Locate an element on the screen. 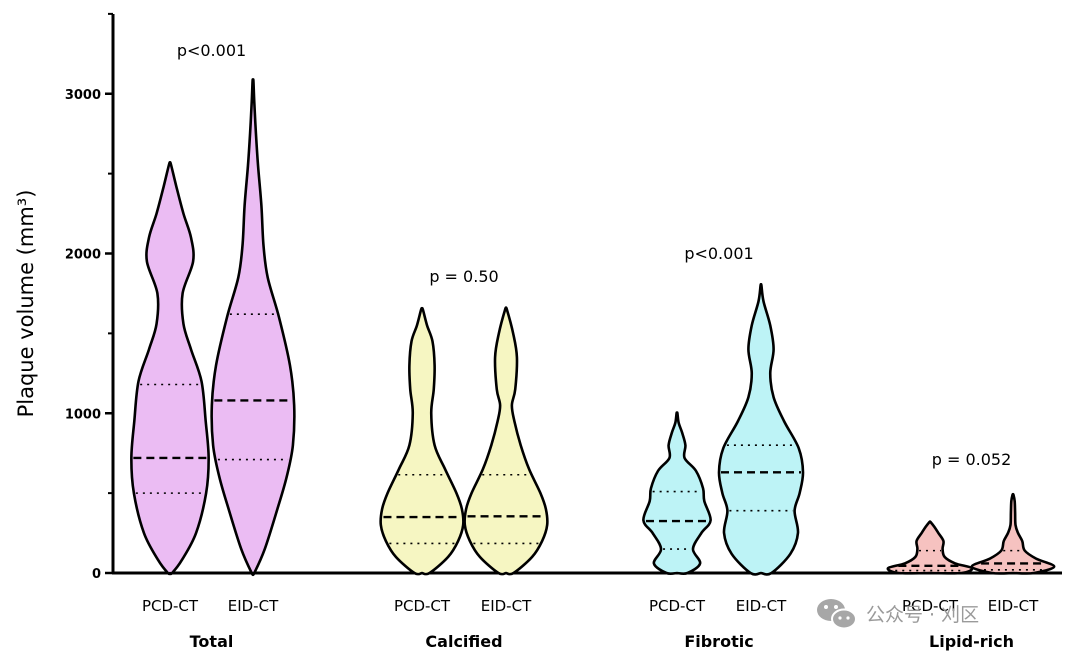 Image resolution: width=1080 pixels, height=661 pixels. violin-total-eid-ct is located at coordinates (253, 327).